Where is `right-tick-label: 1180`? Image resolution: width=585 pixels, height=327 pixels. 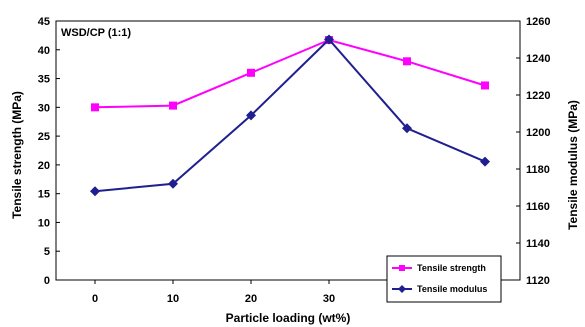 right-tick-label: 1180 is located at coordinates (538, 170).